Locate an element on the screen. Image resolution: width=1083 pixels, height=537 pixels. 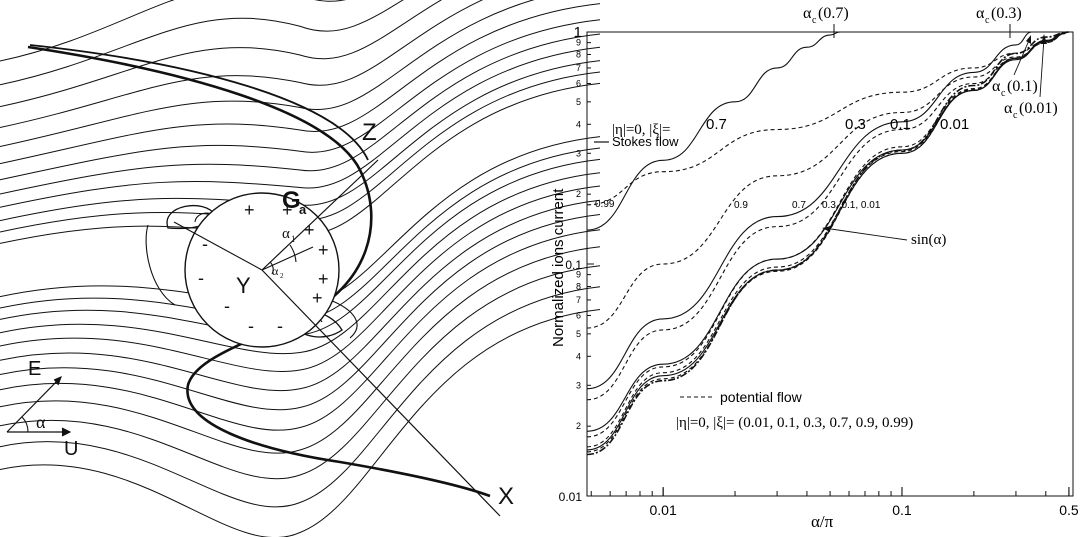
u-vector-arrowhead is located at coordinates (66, 432).